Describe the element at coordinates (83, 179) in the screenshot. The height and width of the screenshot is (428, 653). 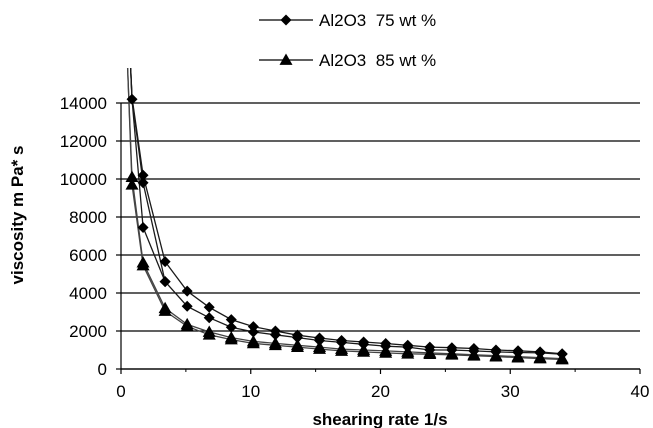
I see `y-tick-label: 10000` at that location.